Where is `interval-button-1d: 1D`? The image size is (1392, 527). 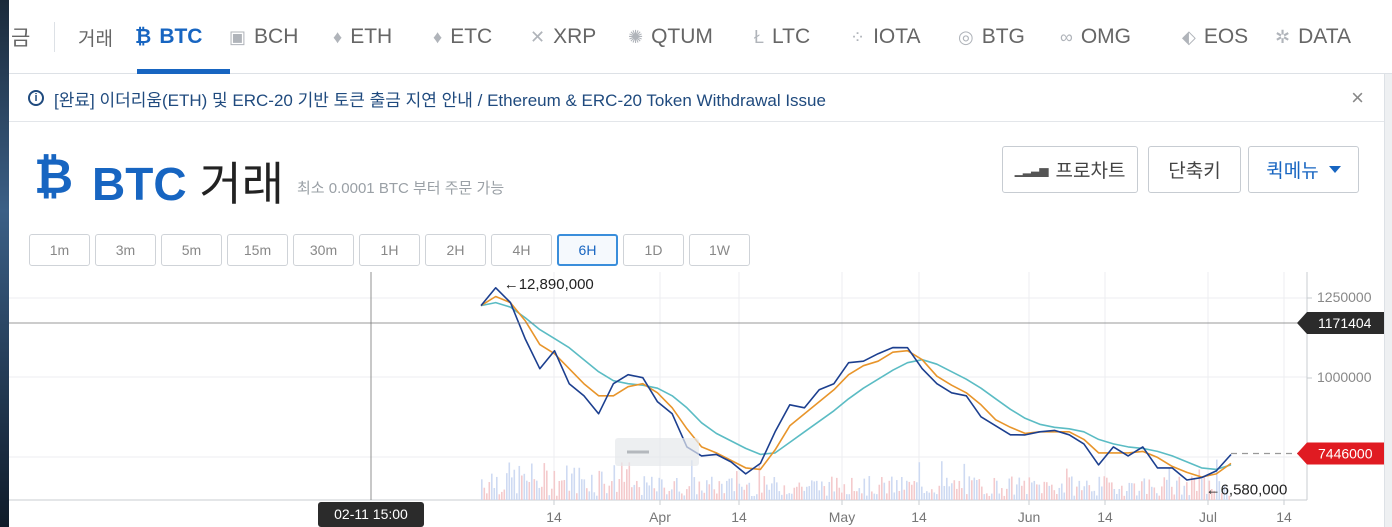
interval-button-1d: 1D is located at coordinates (653, 250).